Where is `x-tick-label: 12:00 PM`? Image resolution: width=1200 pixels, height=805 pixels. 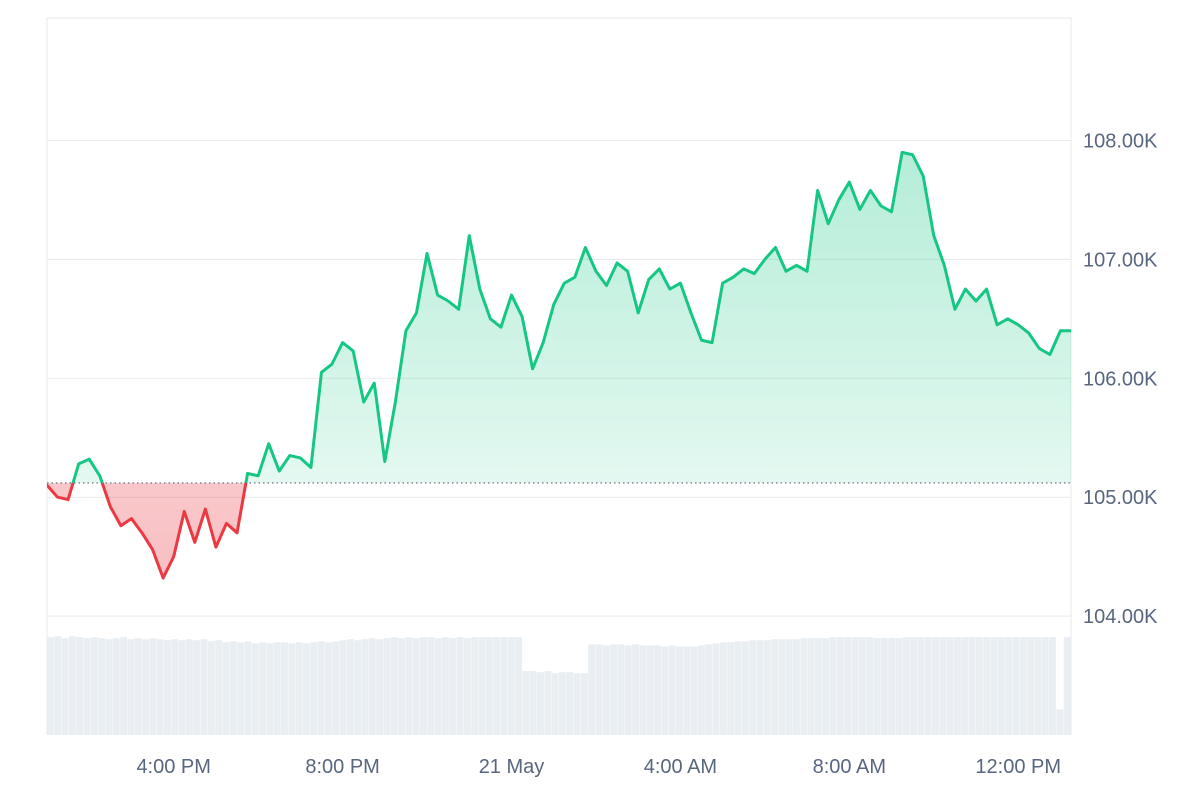 x-tick-label: 12:00 PM is located at coordinates (1018, 767).